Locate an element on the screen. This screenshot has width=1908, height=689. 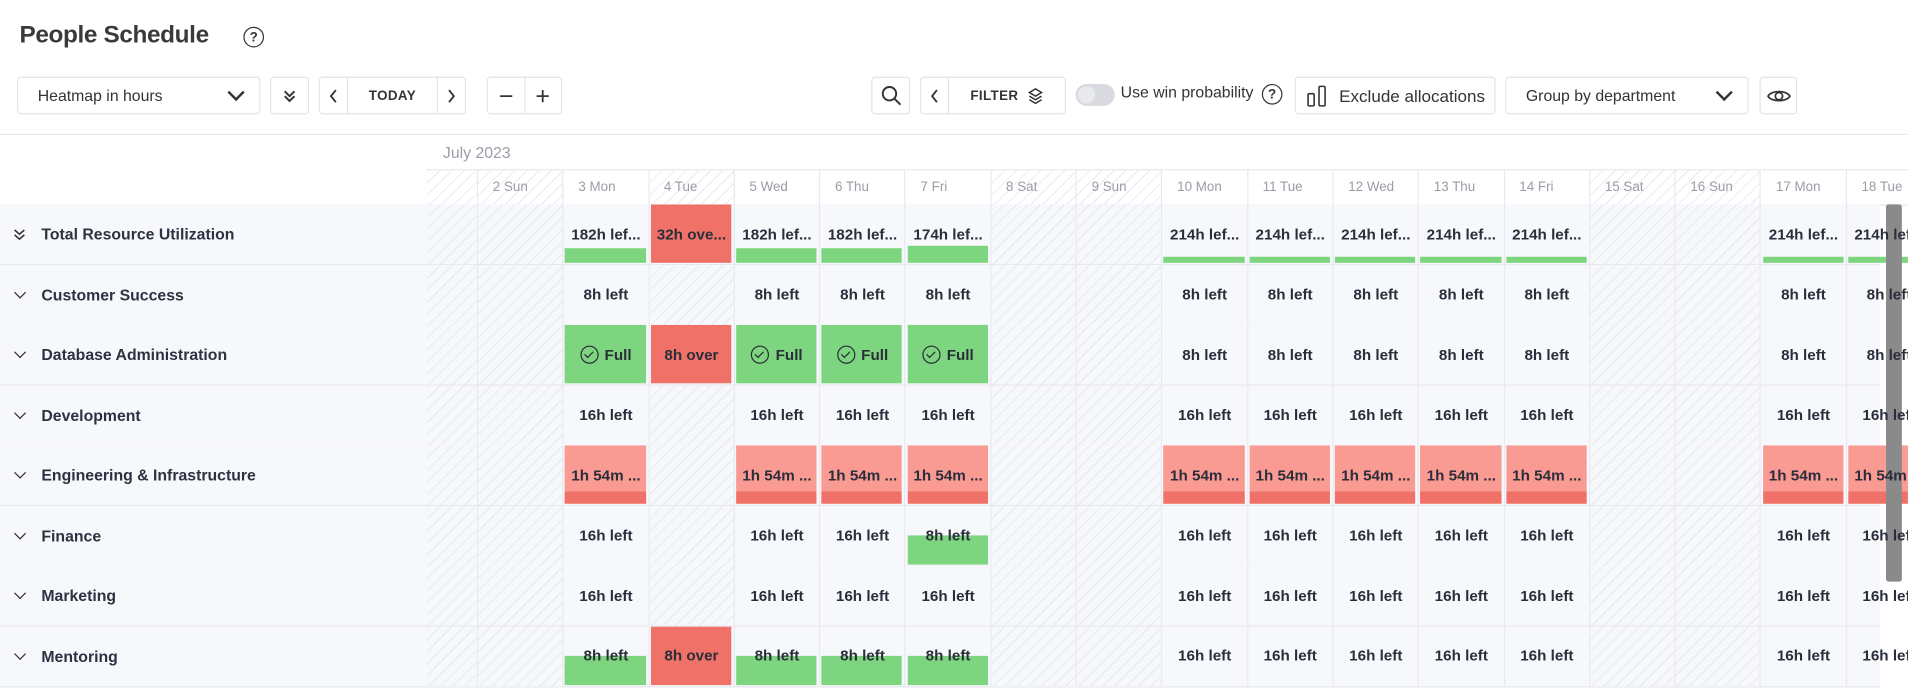
row-label: Engineering & Infrastructure is located at coordinates (213, 475).